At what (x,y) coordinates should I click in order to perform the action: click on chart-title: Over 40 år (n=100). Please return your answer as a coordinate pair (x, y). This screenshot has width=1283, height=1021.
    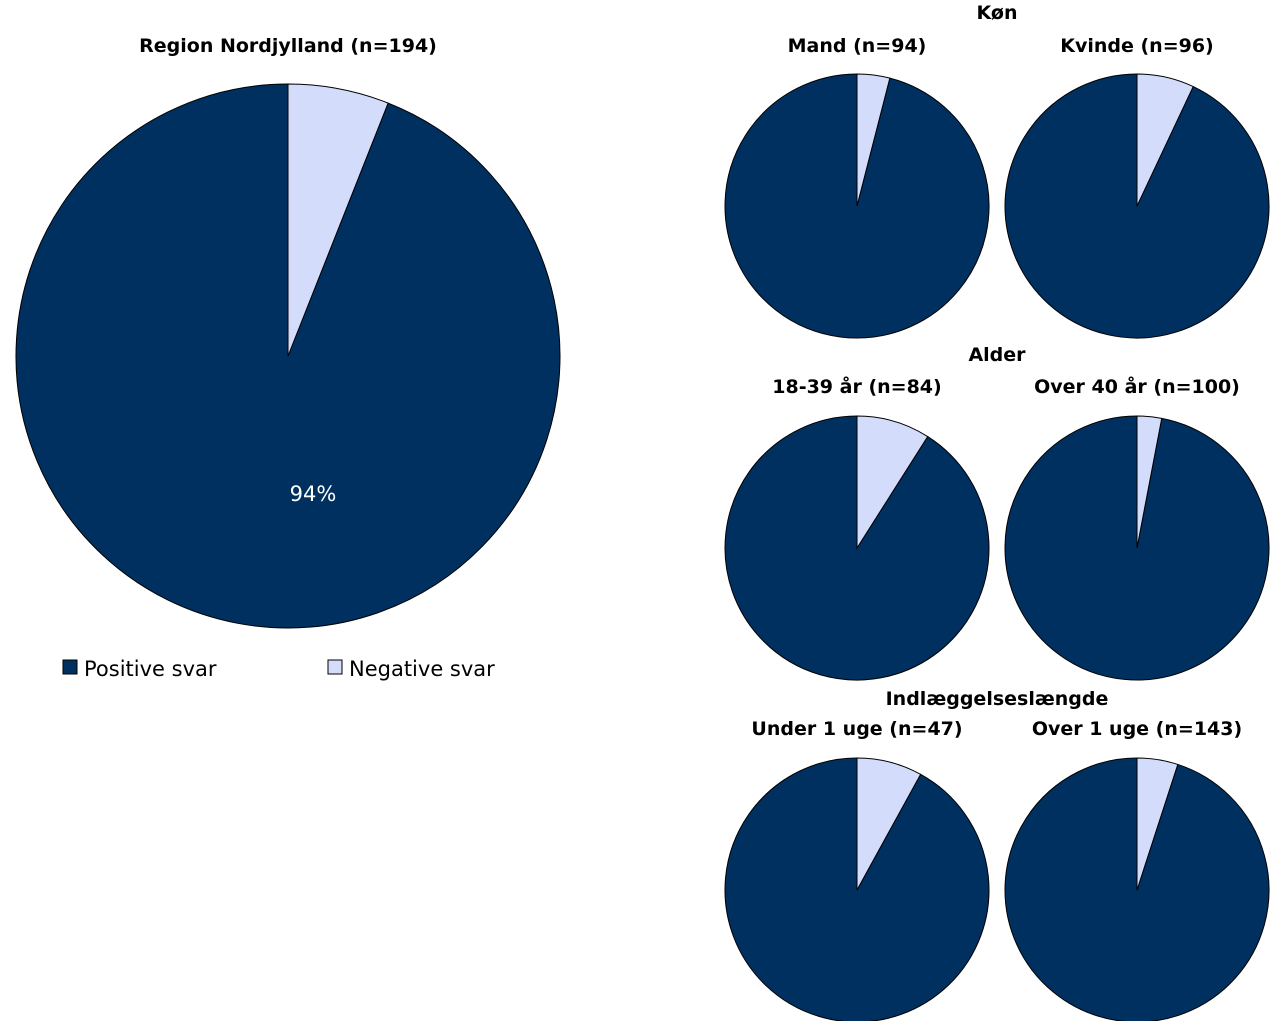
    Looking at the image, I should click on (1137, 386).